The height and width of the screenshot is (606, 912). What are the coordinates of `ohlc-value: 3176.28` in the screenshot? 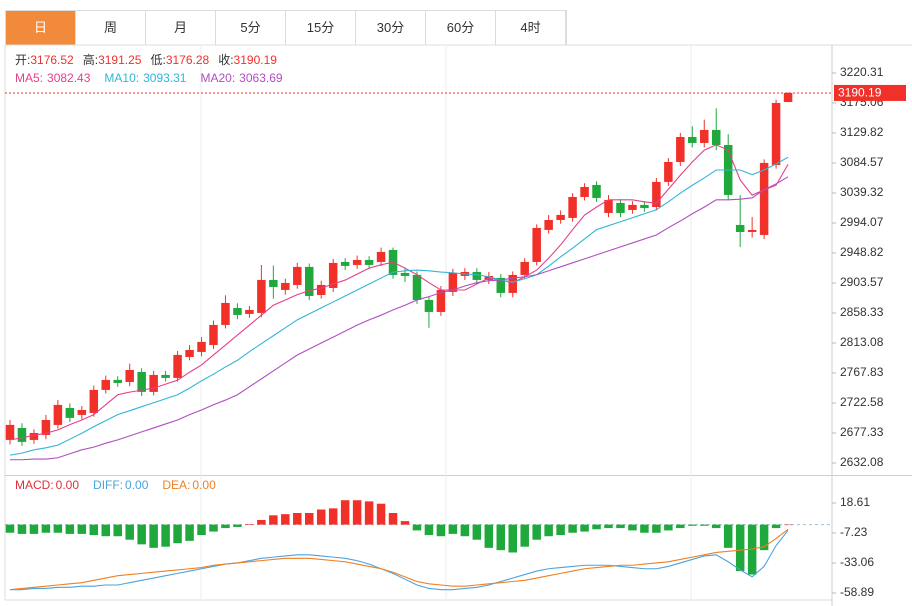 It's located at (188, 60).